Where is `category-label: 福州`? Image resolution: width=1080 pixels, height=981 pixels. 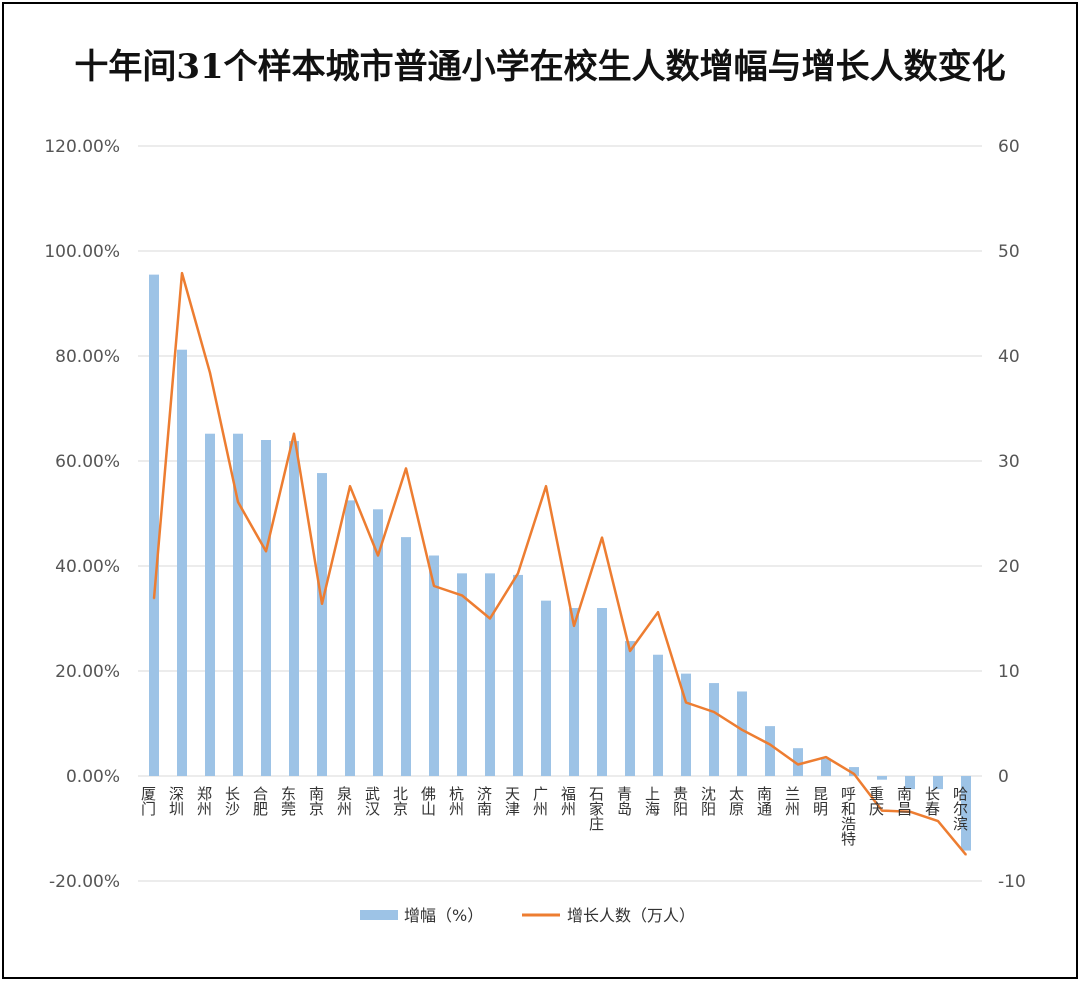 category-label: 福州 is located at coordinates (568, 801).